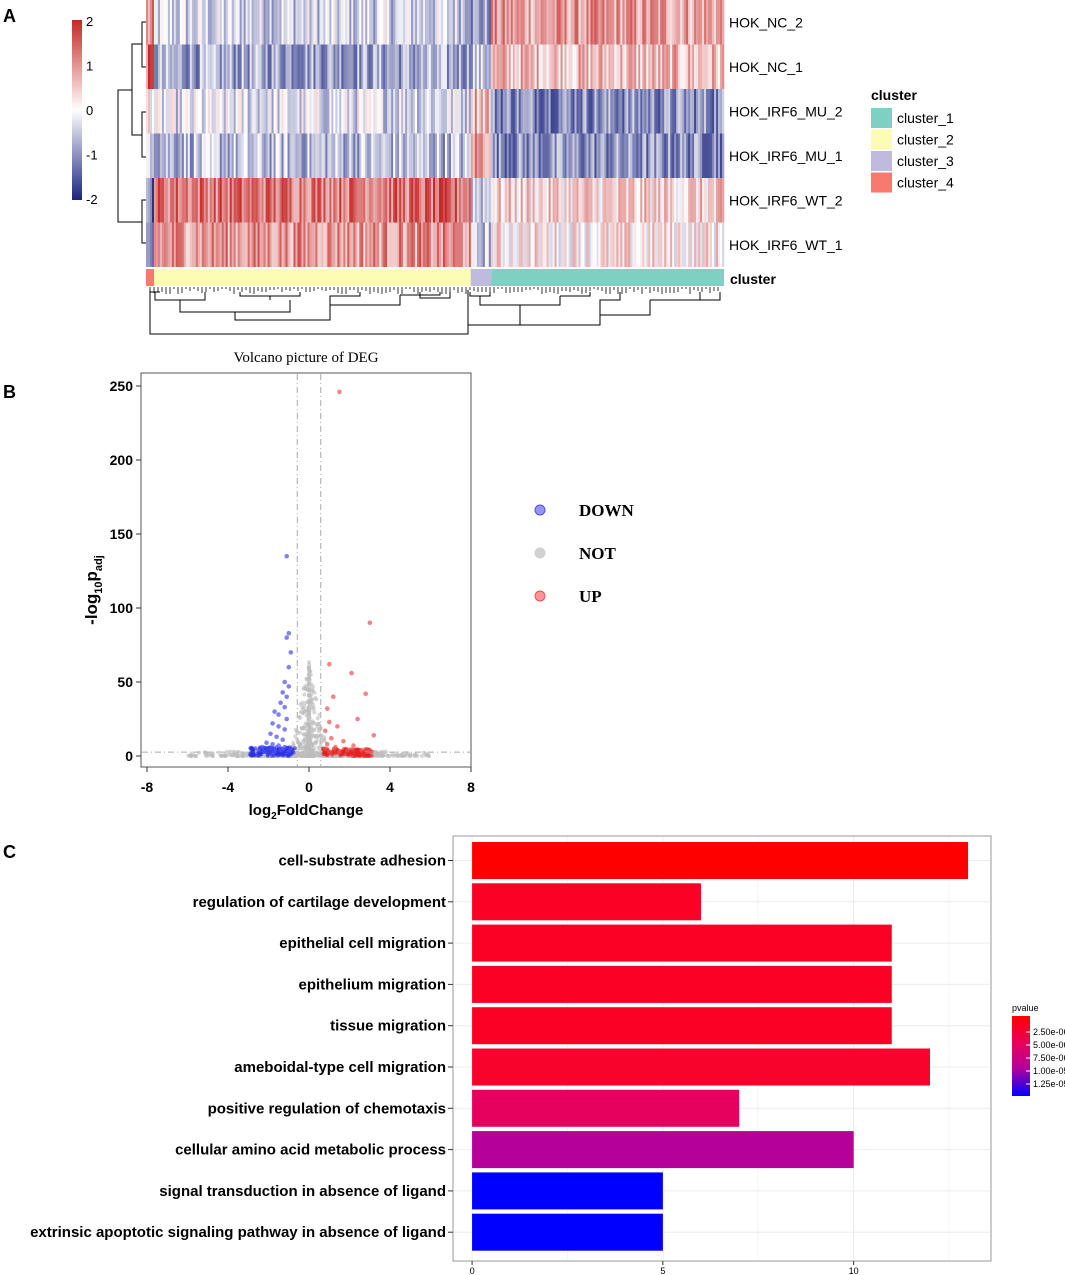 The image size is (1065, 1275). I want to click on legend-up-label: UP, so click(590, 596).